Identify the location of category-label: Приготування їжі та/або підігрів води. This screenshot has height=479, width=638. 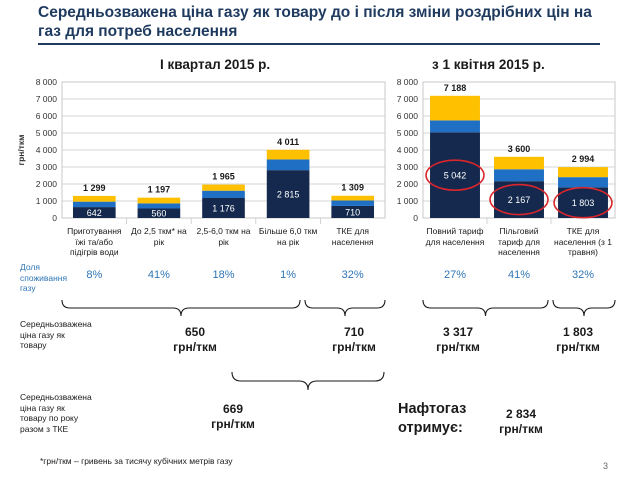
(94, 241).